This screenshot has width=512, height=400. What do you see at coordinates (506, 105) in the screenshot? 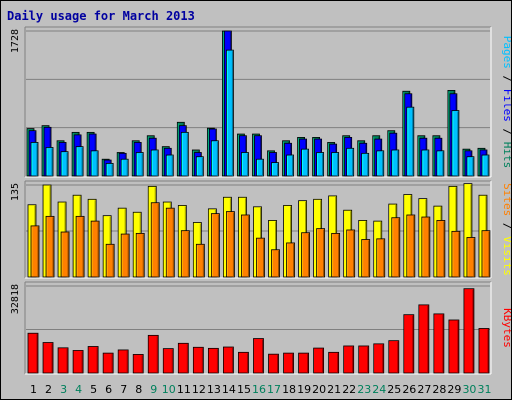
I see `legend-part-2: Files` at bounding box center [506, 105].